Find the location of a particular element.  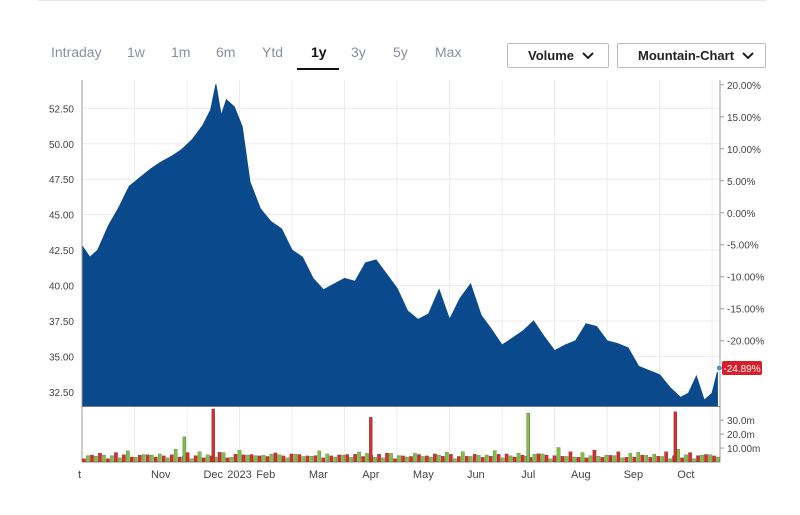

tab-intraday: Intraday is located at coordinates (76, 52).